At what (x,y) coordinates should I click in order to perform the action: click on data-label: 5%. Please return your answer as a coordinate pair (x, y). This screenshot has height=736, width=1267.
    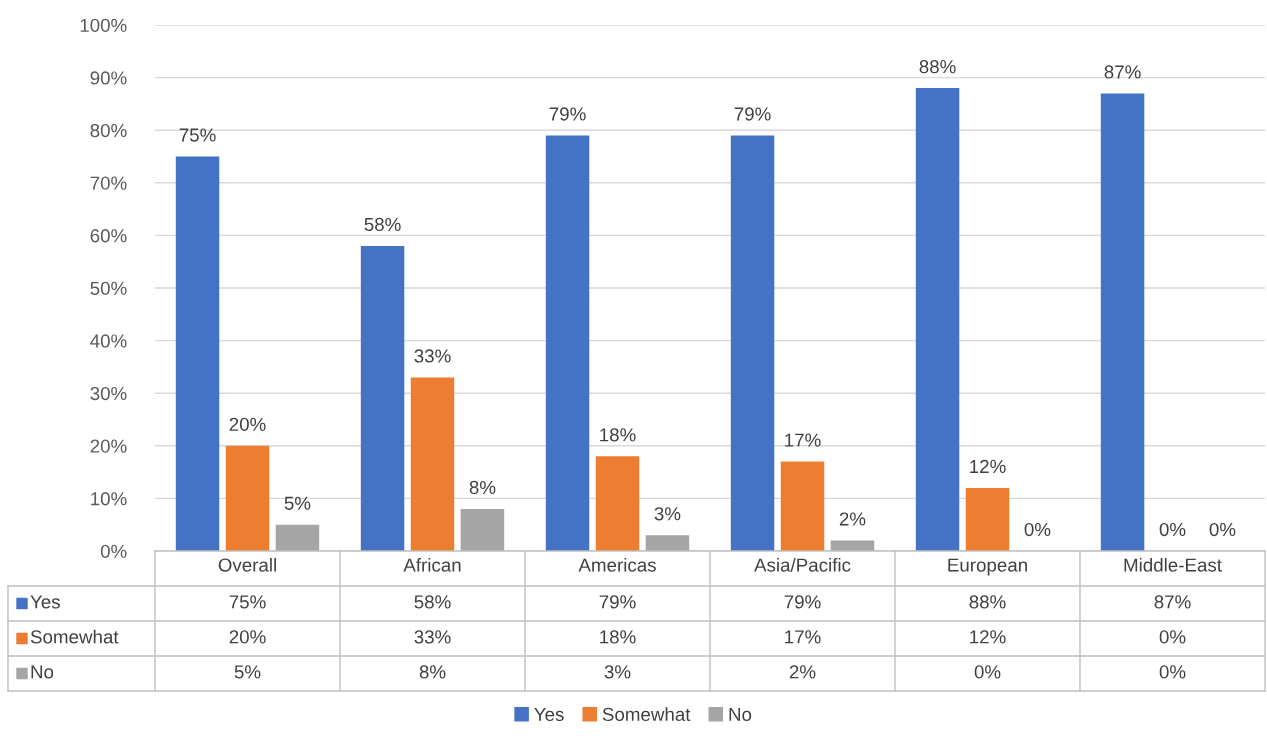
    Looking at the image, I should click on (247, 672).